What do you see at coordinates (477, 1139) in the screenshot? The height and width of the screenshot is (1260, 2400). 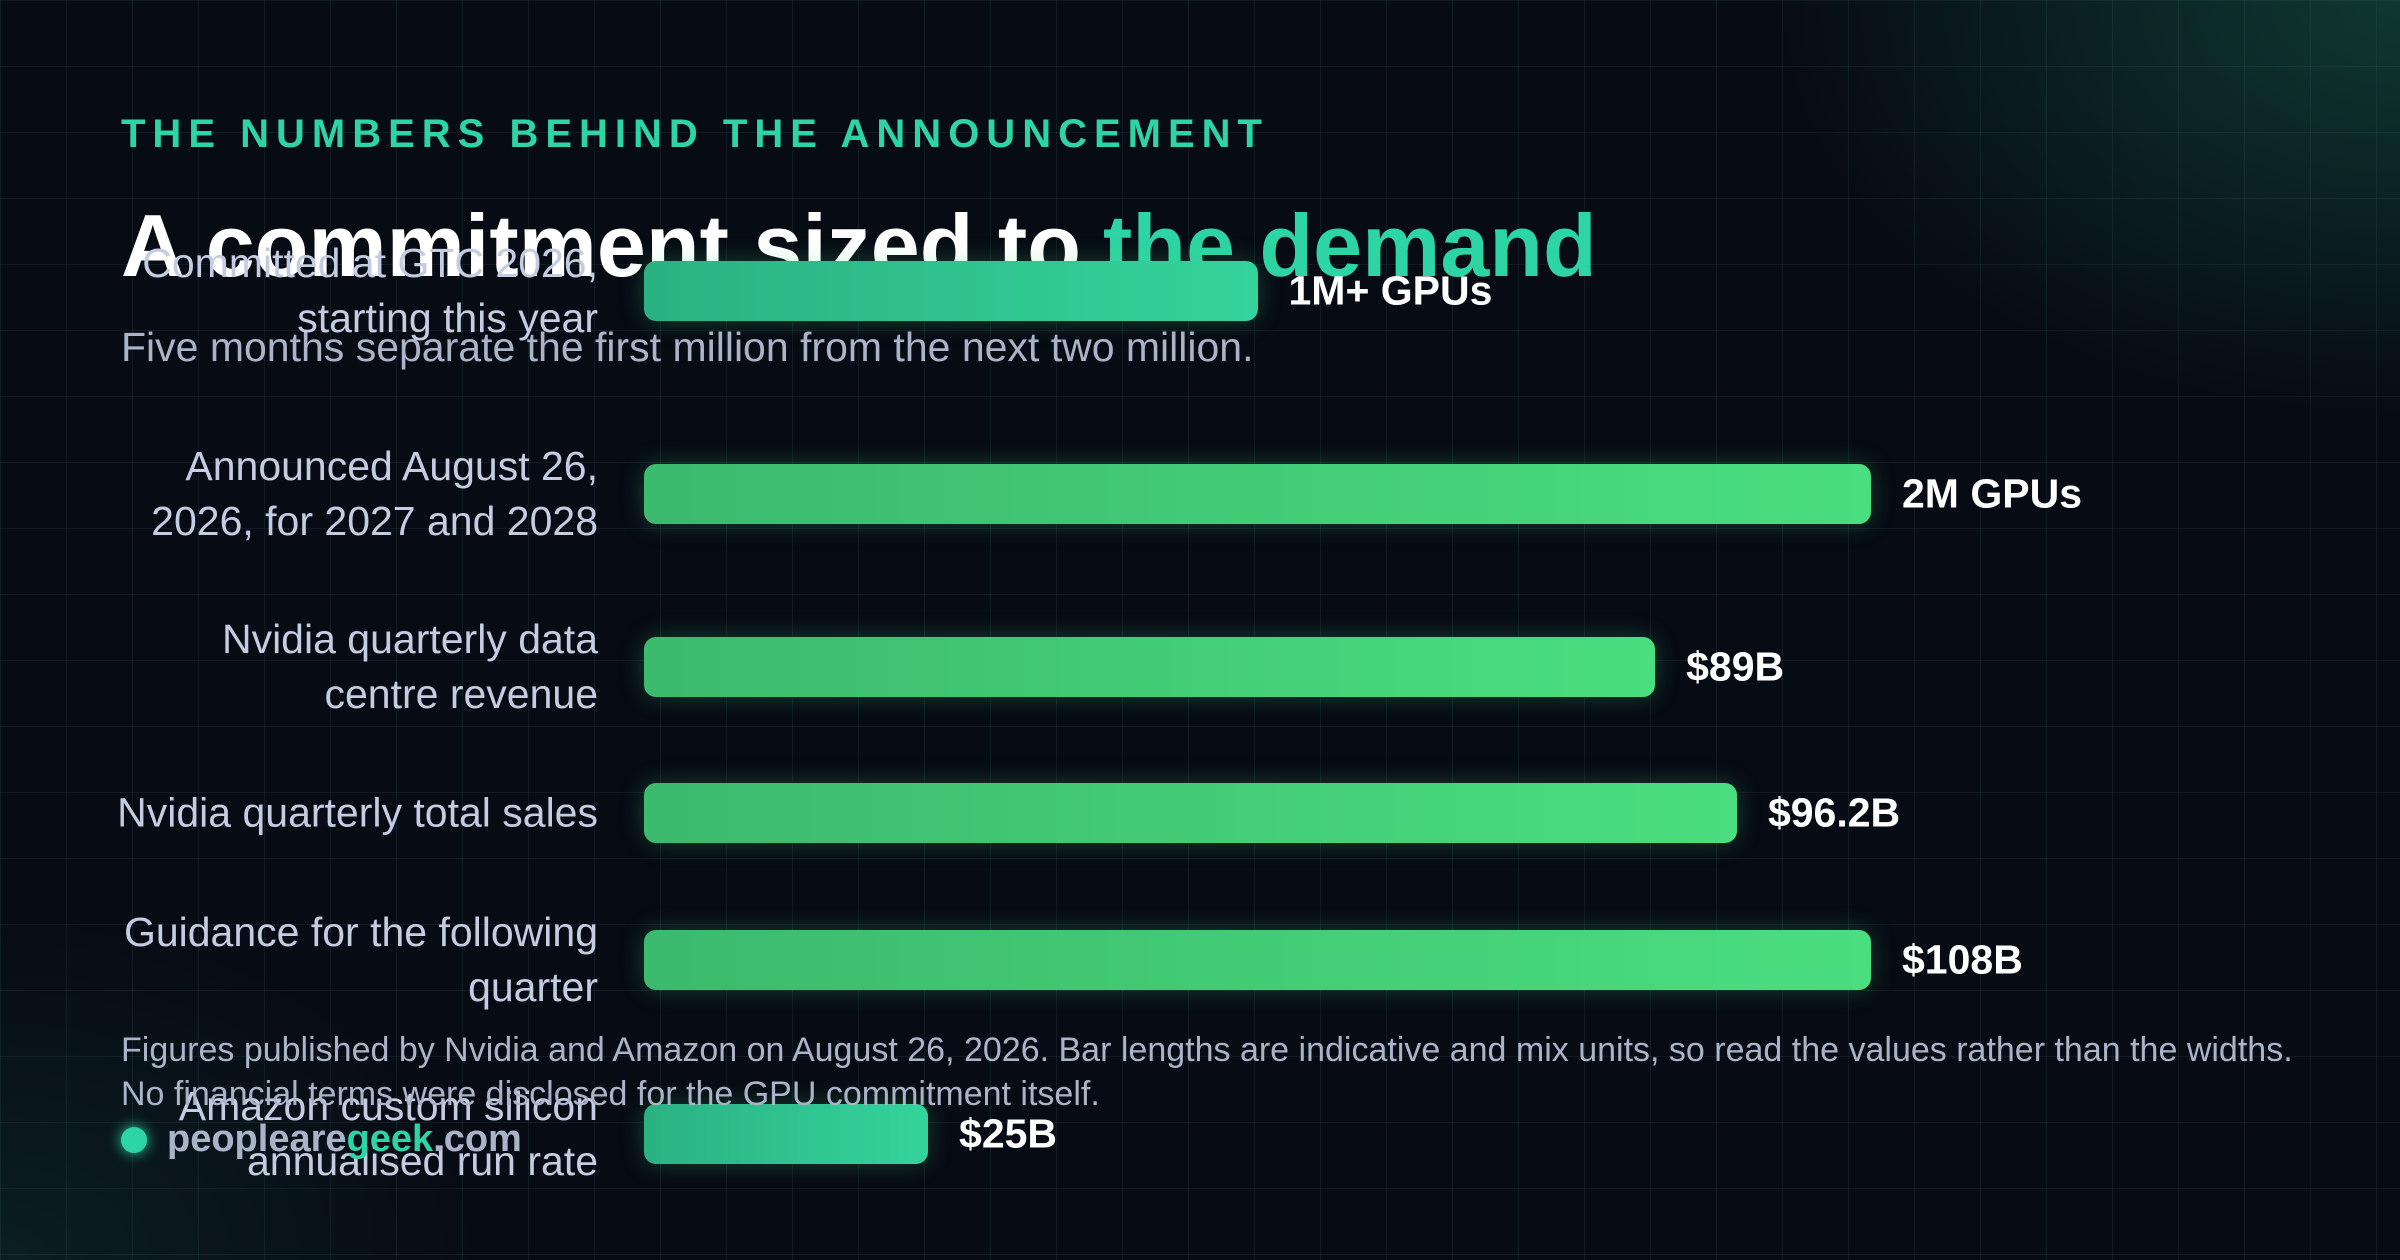 I see `site-tail: .com` at bounding box center [477, 1139].